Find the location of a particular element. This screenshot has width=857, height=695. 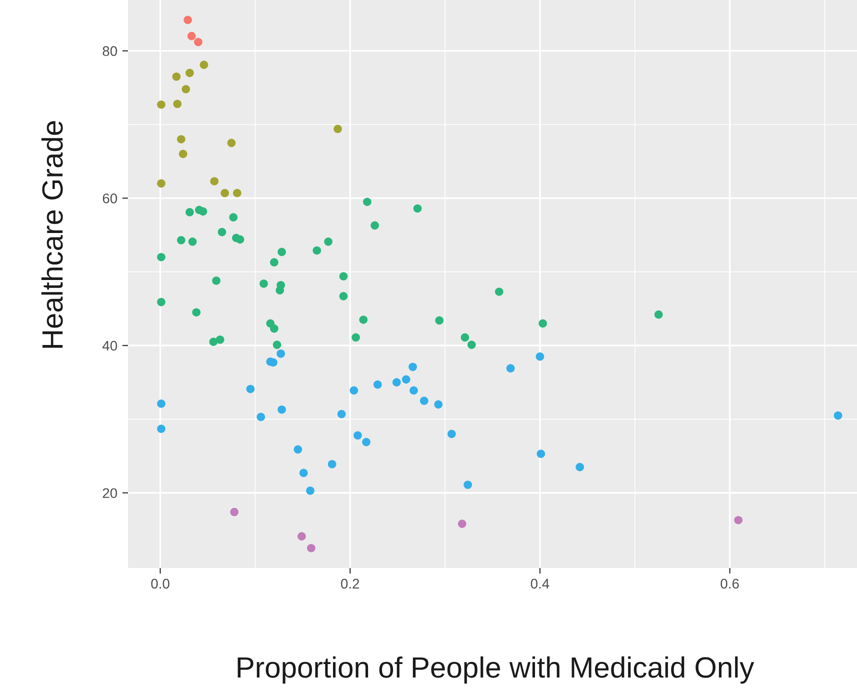

y-axis-title: Healthcare Grade is located at coordinates (52, 234).